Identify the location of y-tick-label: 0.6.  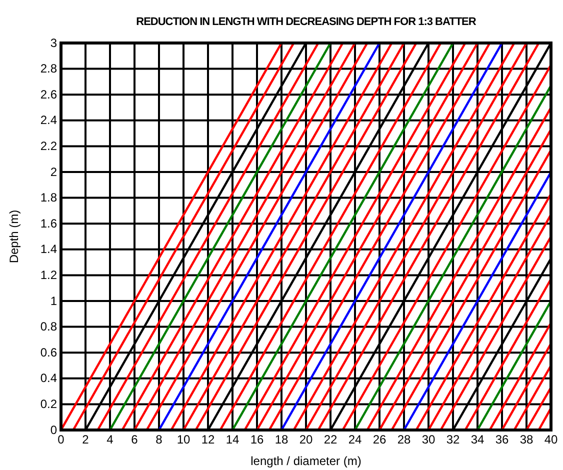
(49, 352).